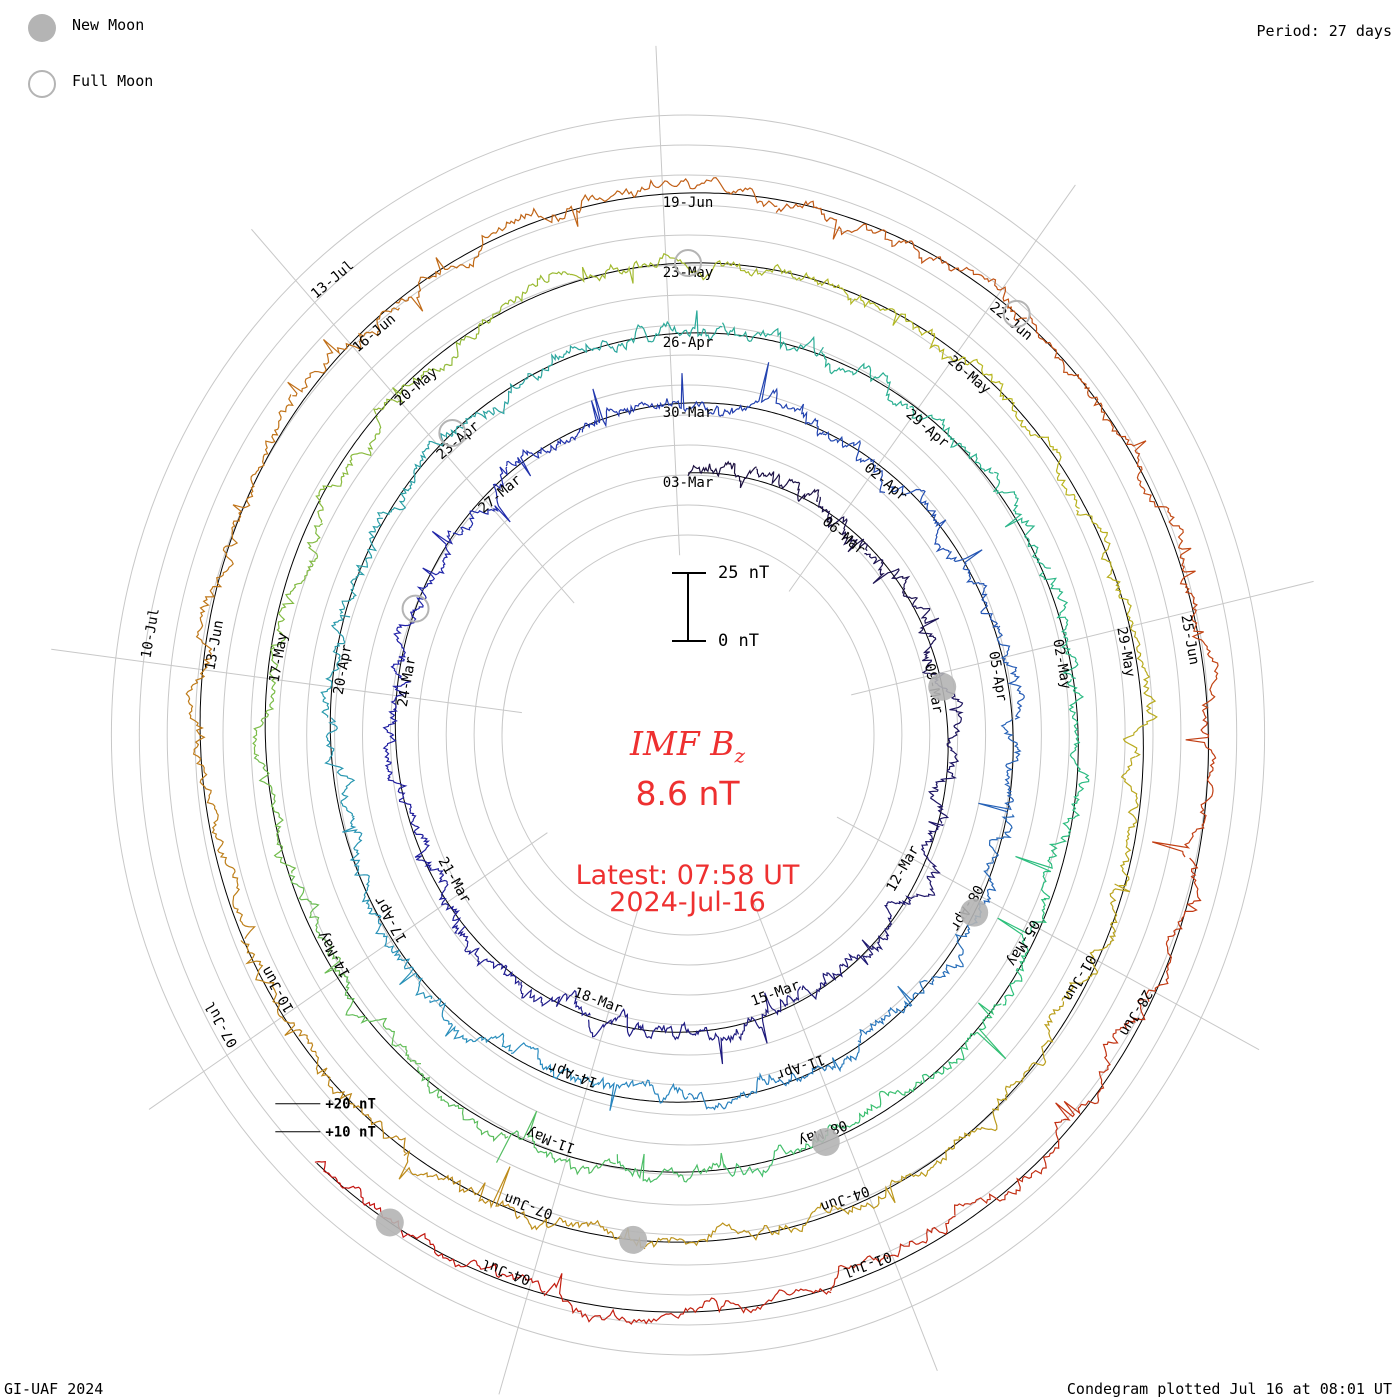 The image size is (1400, 1400). What do you see at coordinates (214, 645) in the screenshot?
I see `date-tick-label: 13-Jun` at bounding box center [214, 645].